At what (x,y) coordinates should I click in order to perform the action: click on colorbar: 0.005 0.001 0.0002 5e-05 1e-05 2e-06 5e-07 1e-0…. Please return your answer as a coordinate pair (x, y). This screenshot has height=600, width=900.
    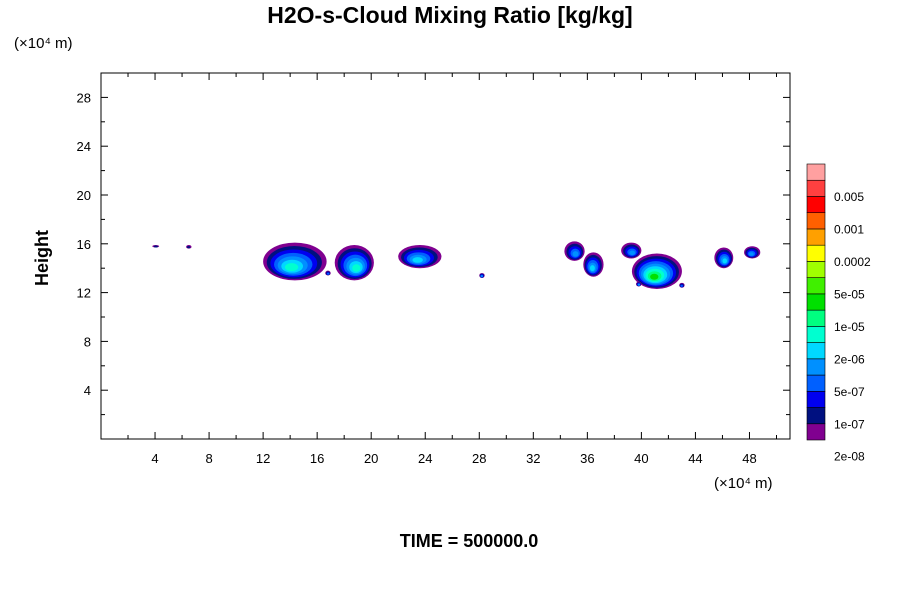
    Looking at the image, I should click on (838, 313).